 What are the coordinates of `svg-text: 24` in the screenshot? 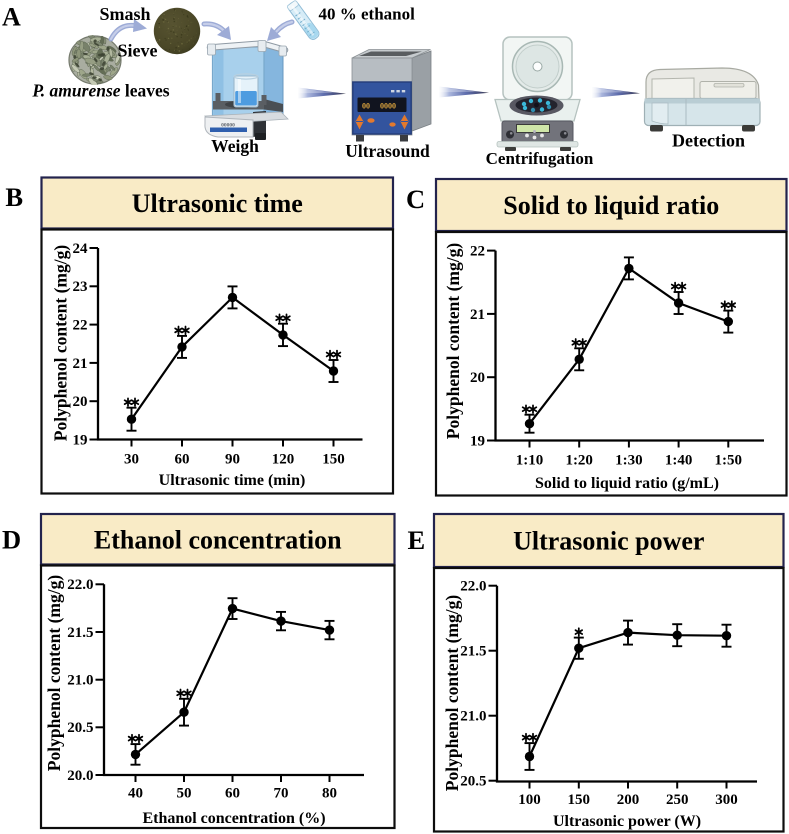 It's located at (81, 249).